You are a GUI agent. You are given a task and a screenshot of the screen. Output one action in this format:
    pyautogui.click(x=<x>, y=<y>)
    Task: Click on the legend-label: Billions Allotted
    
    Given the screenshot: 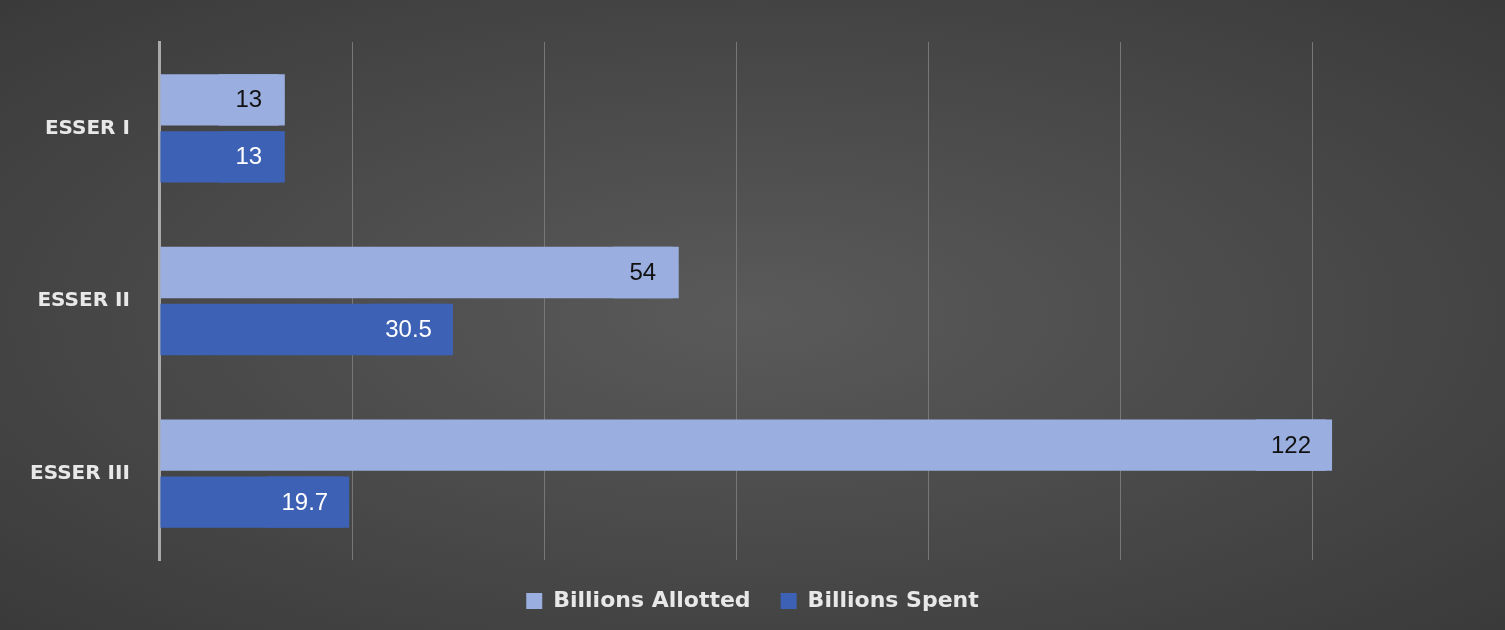 What is the action you would take?
    pyautogui.click(x=652, y=599)
    